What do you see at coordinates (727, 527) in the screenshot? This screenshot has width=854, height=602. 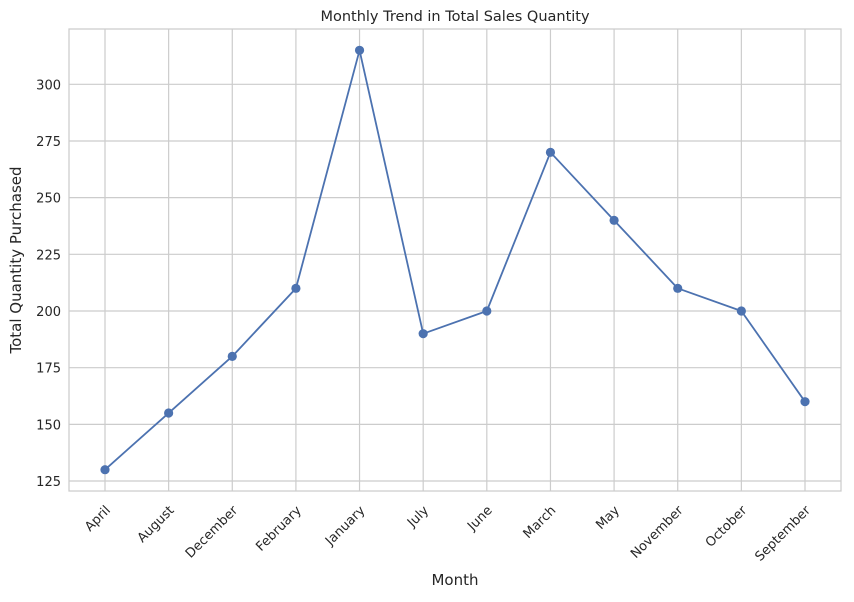 I see `x-tick-label: October` at bounding box center [727, 527].